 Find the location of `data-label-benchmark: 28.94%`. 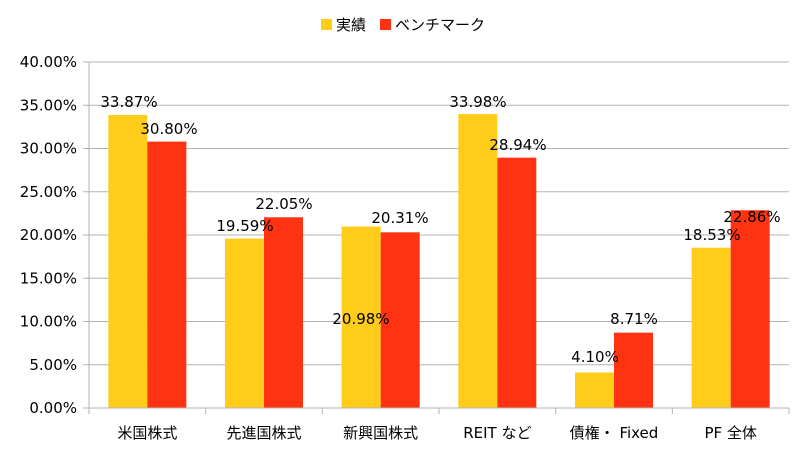

data-label-benchmark: 28.94% is located at coordinates (517, 145).